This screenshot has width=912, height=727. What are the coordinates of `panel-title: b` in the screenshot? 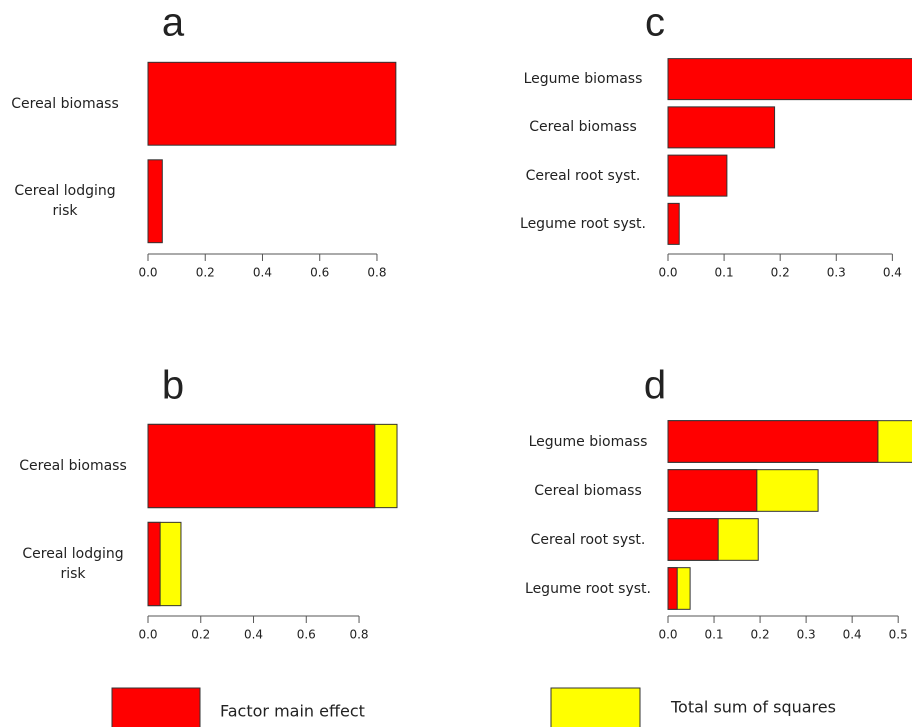 It's located at (173, 386).